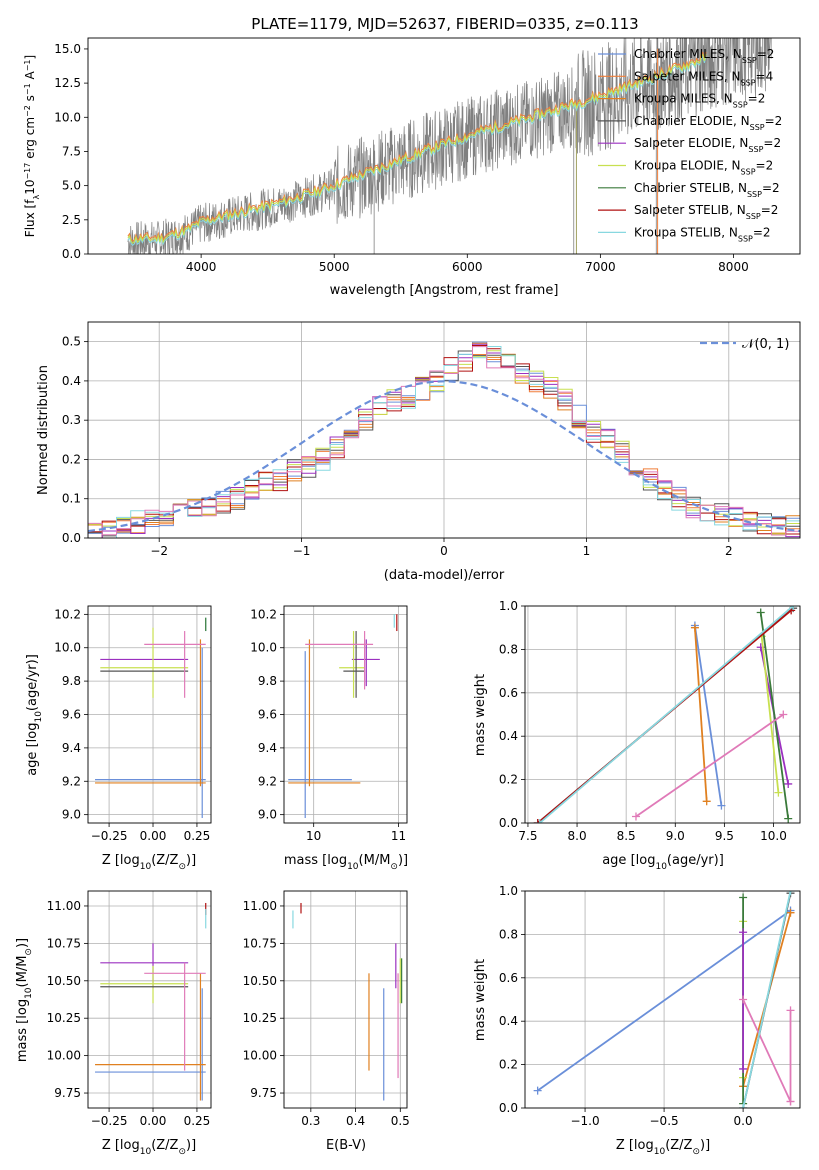 The image size is (819, 1170). Describe the element at coordinates (444, 290) in the screenshot. I see `x-axis-label: wavelength [Angstrom, rest frame]` at that location.